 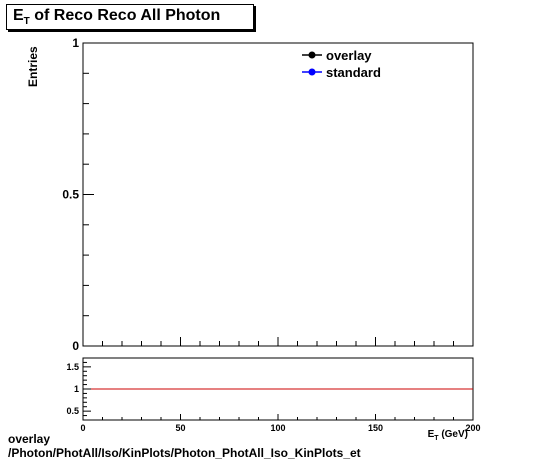 I want to click on legend-label-overlay: overlay, so click(x=349, y=55).